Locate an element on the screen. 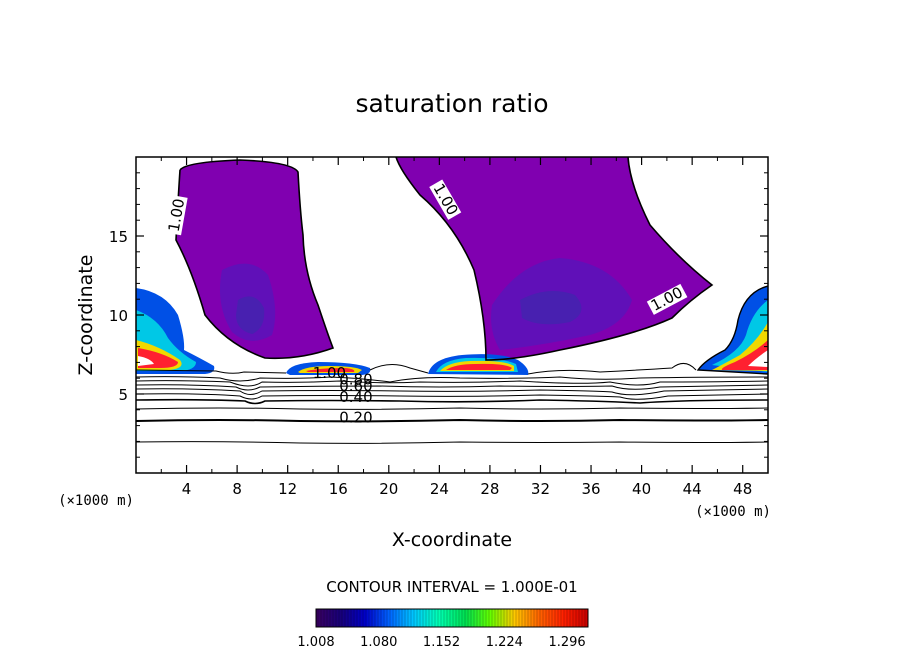  colorbar is located at coordinates (452, 618).